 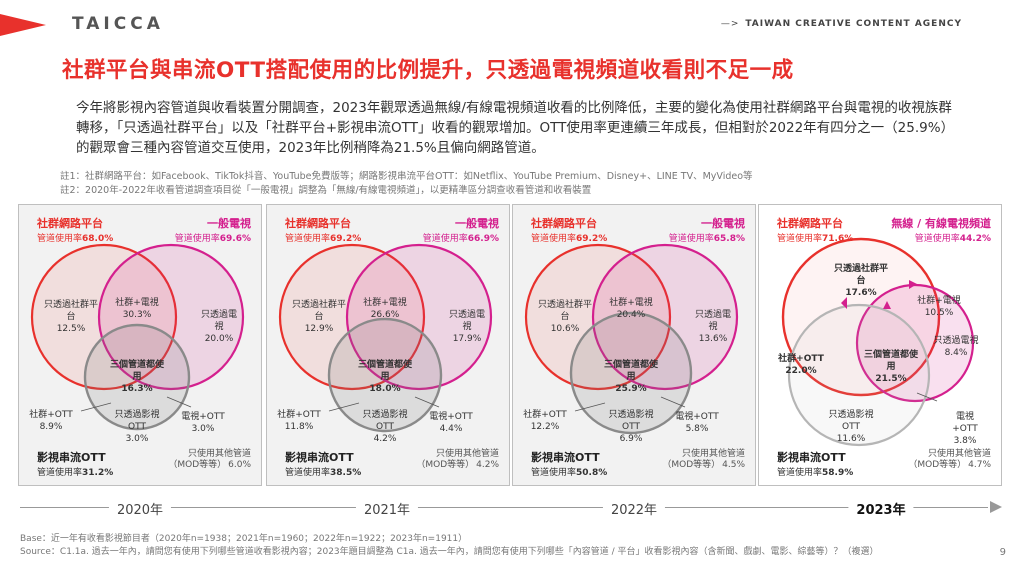 I want to click on all-three-region-value: 16.3%, so click(x=137, y=389).